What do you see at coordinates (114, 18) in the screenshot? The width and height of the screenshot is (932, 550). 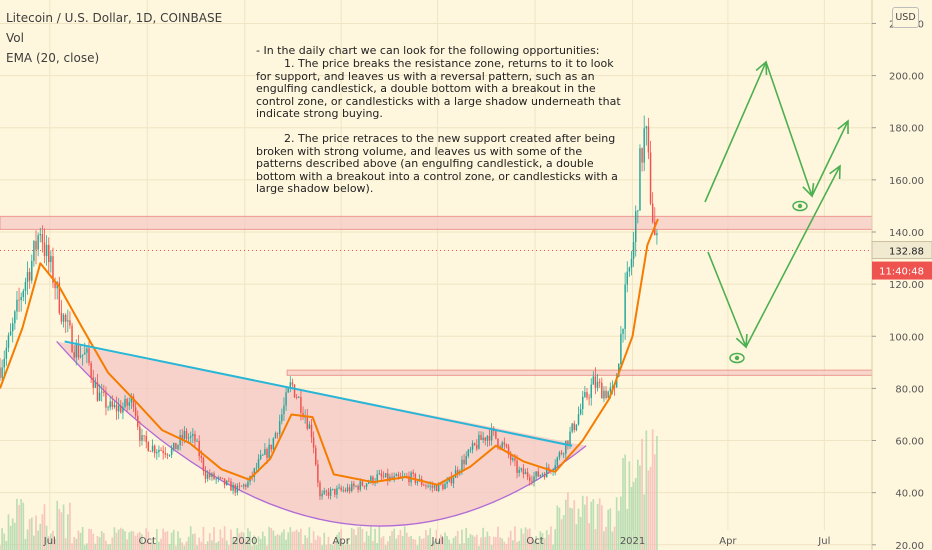 I see `symbol-title: Litecoin / U.S. Dollar, 1D, COINBASE` at bounding box center [114, 18].